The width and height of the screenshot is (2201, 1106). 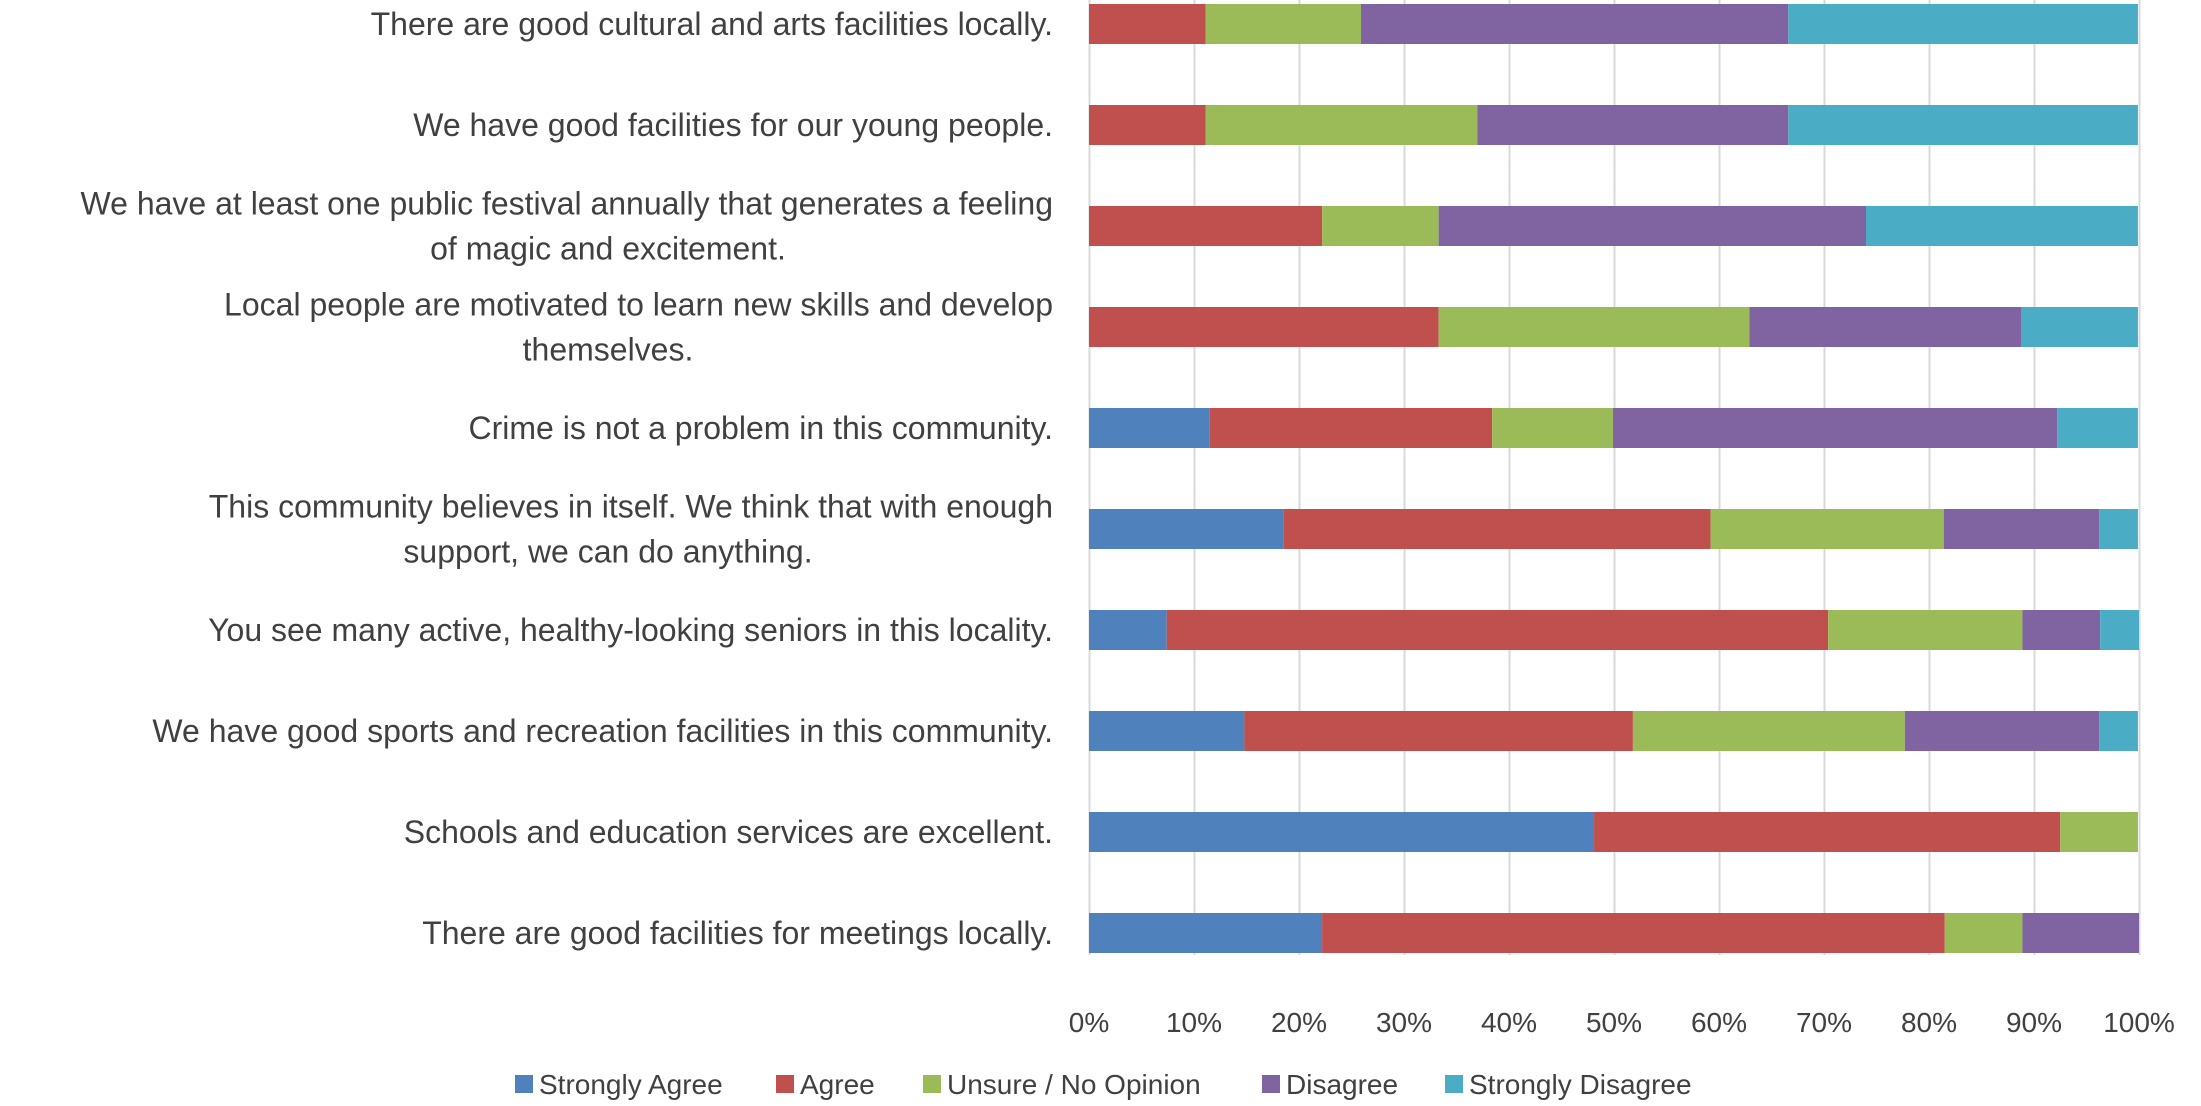 What do you see at coordinates (1614, 1022) in the screenshot?
I see `x-tick-label: 50%` at bounding box center [1614, 1022].